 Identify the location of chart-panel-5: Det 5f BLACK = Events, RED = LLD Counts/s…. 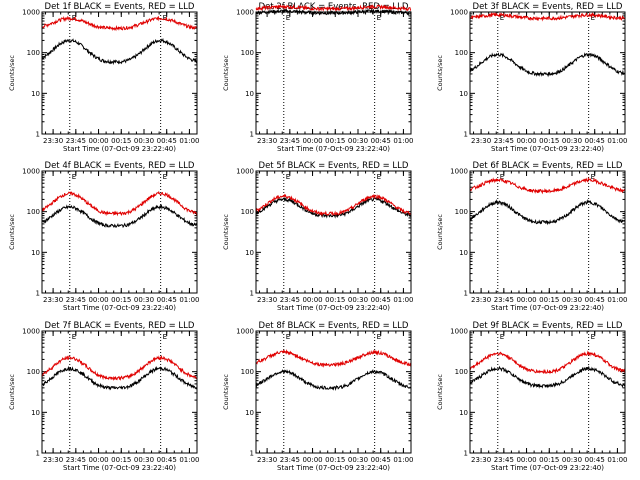
(318, 236).